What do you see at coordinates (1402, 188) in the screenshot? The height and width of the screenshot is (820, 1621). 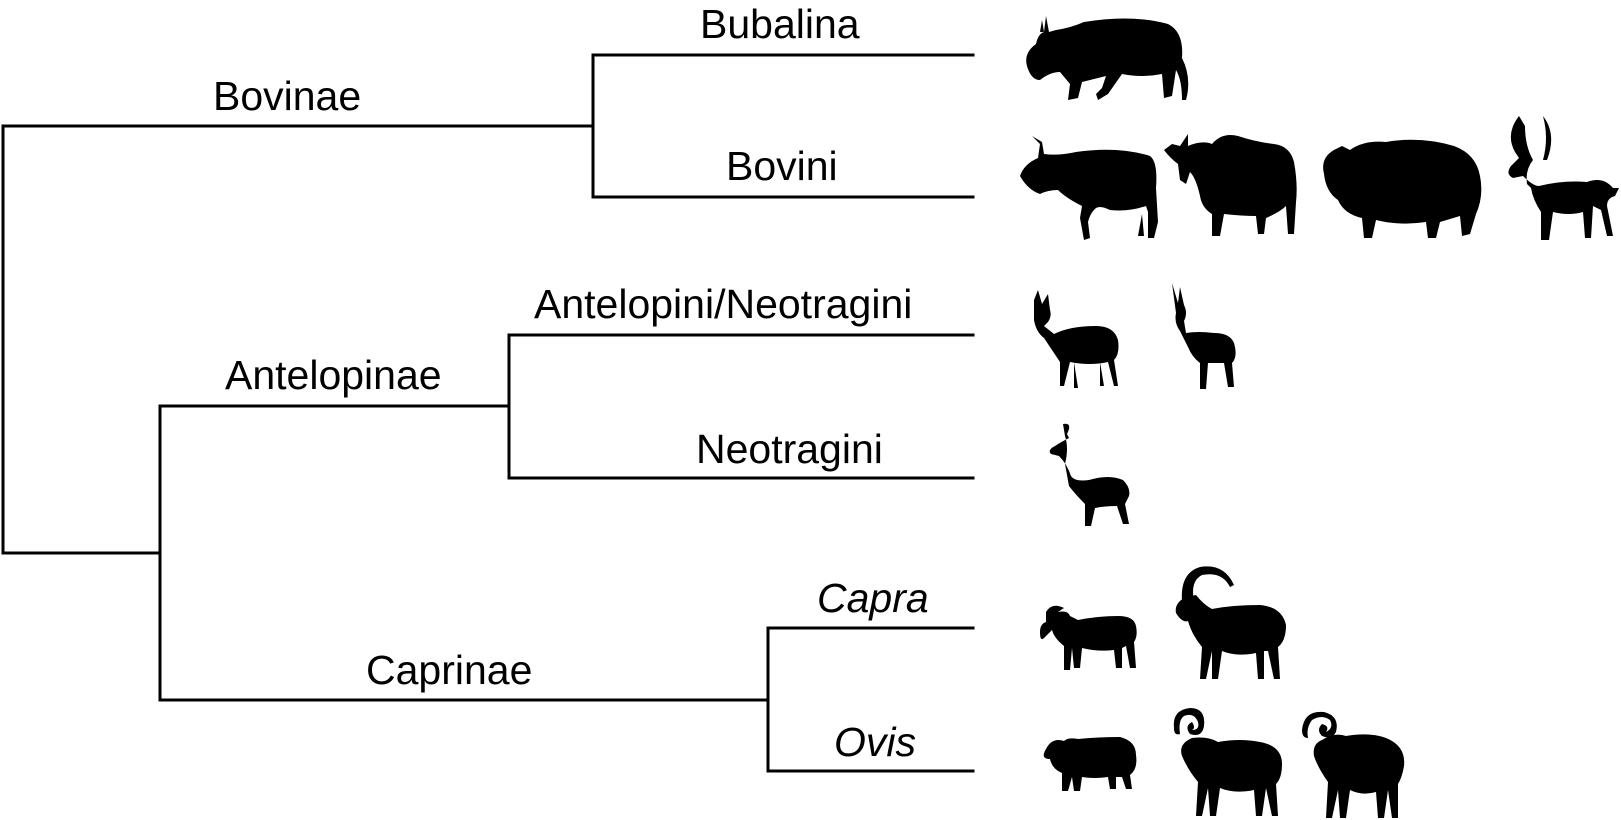 I see `yak-icon` at bounding box center [1402, 188].